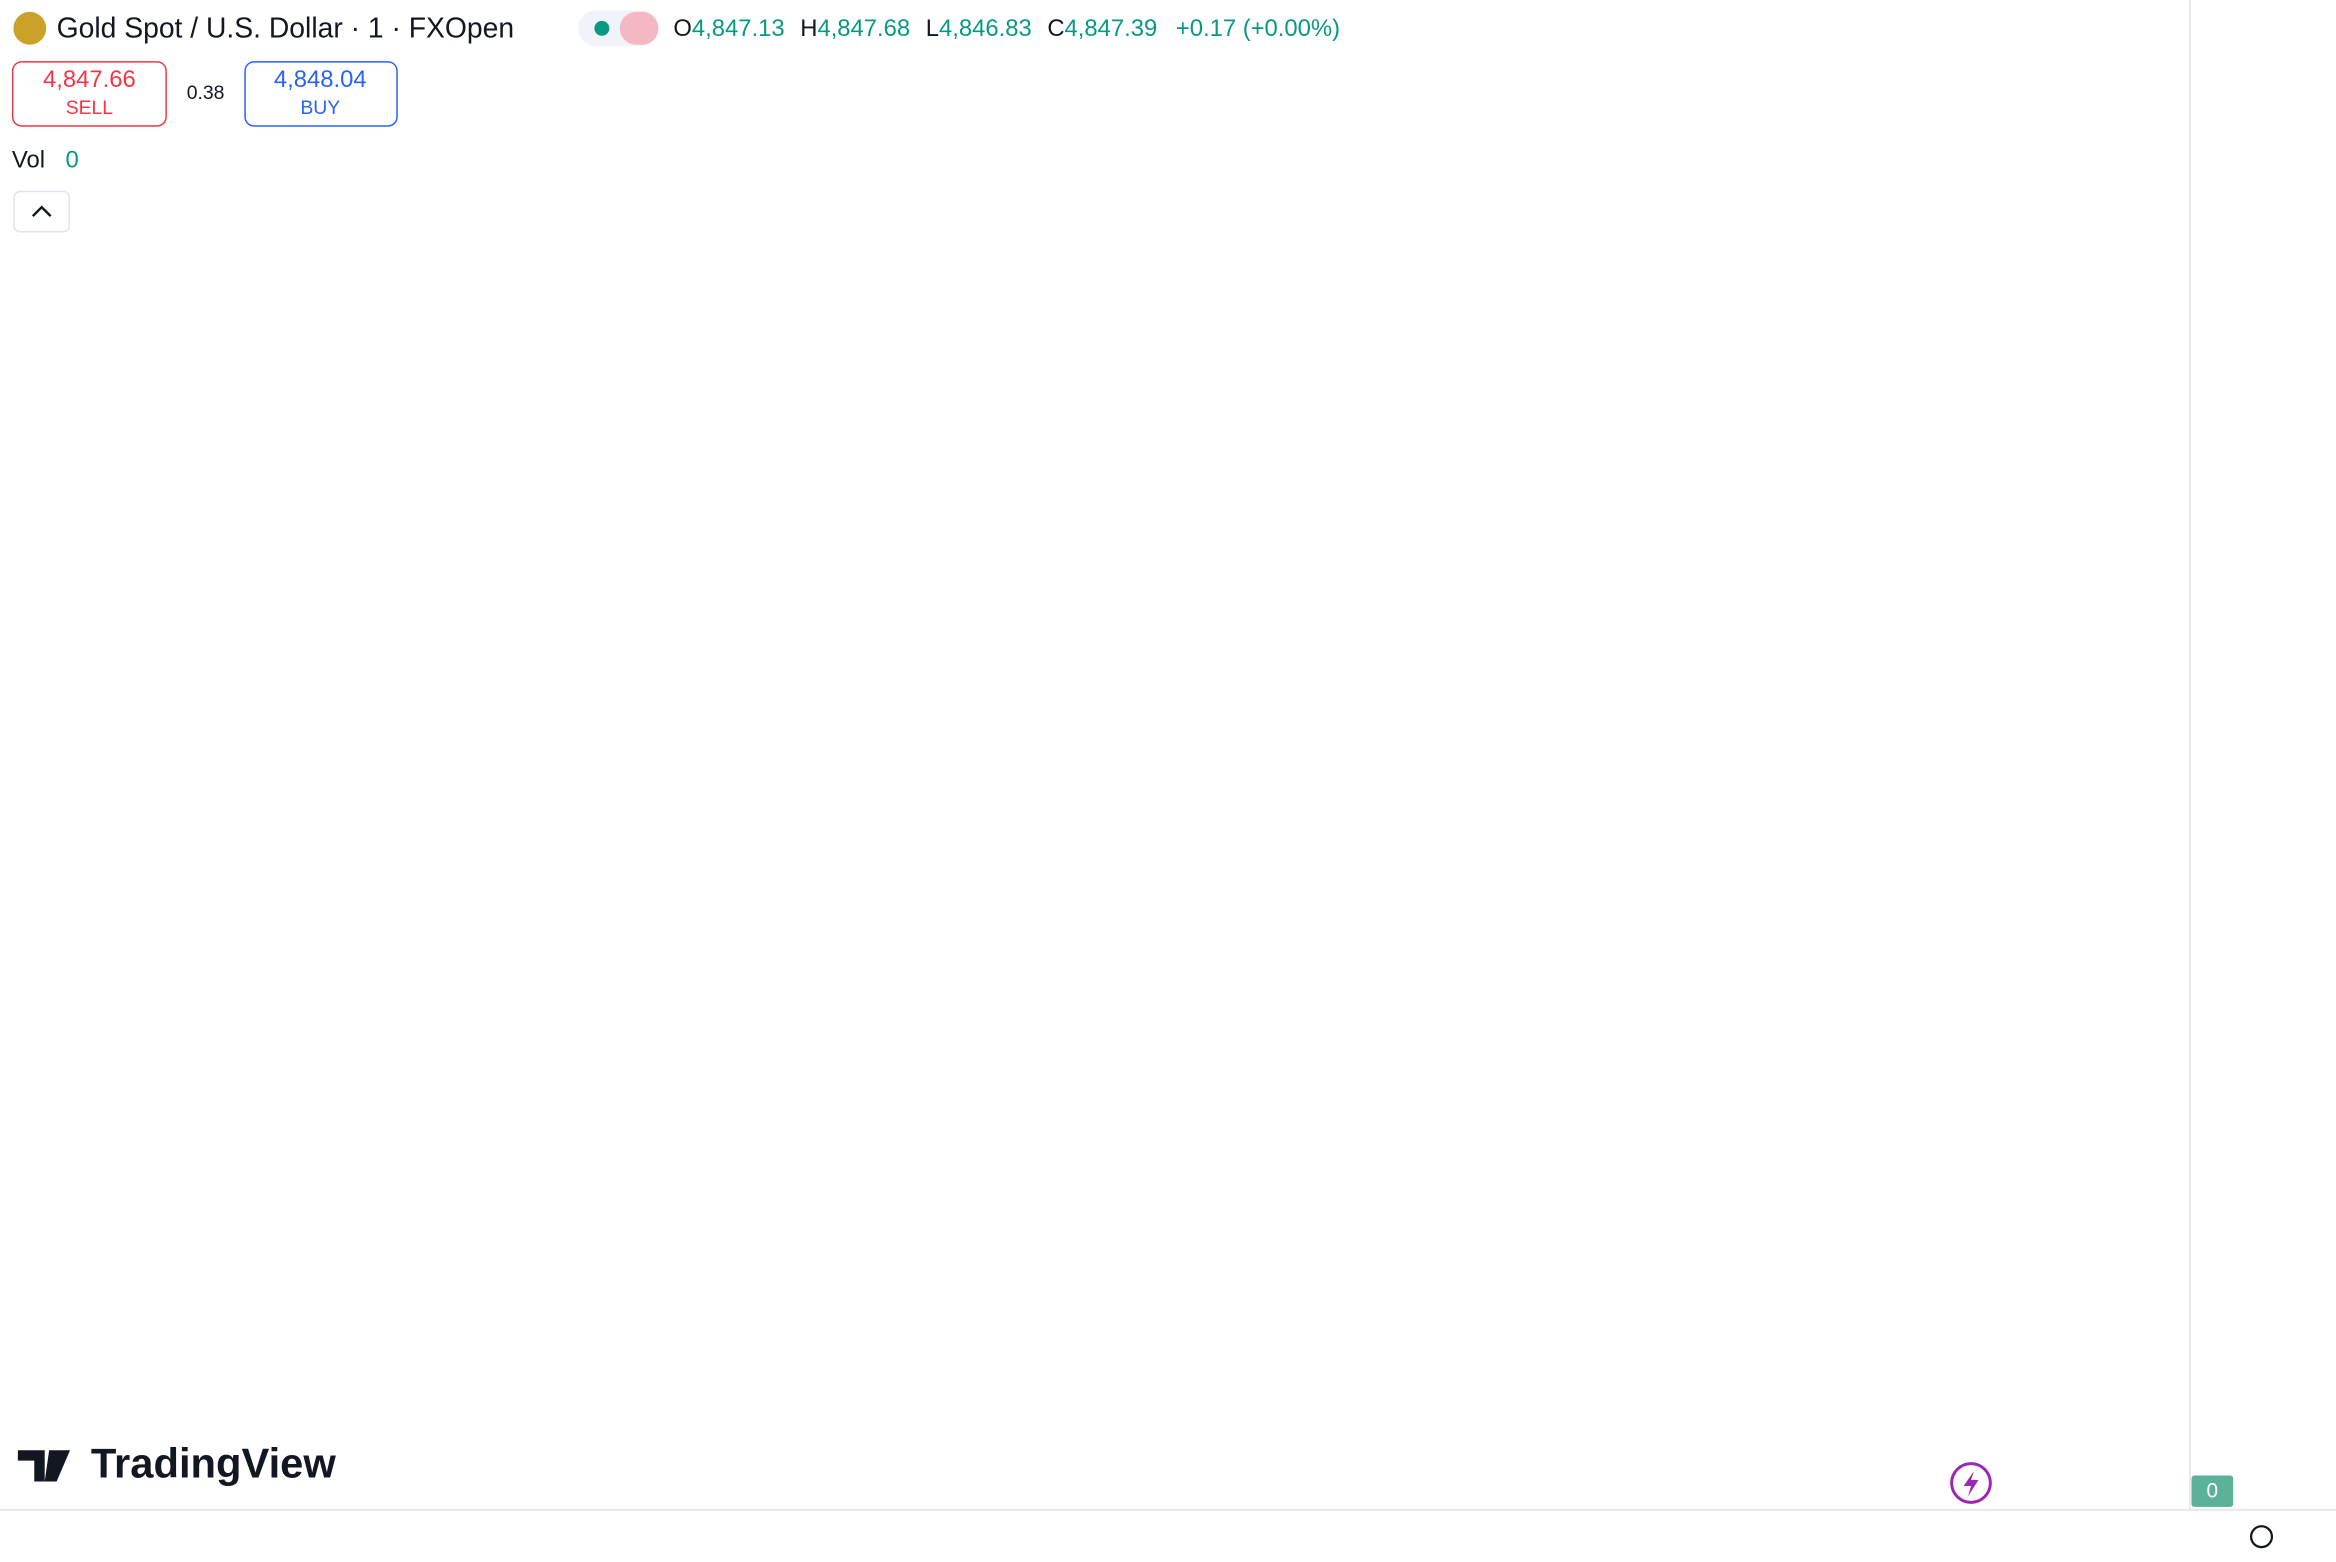 This screenshot has height=1562, width=2336. Describe the element at coordinates (72, 159) in the screenshot. I see `volume-value: 0` at that location.